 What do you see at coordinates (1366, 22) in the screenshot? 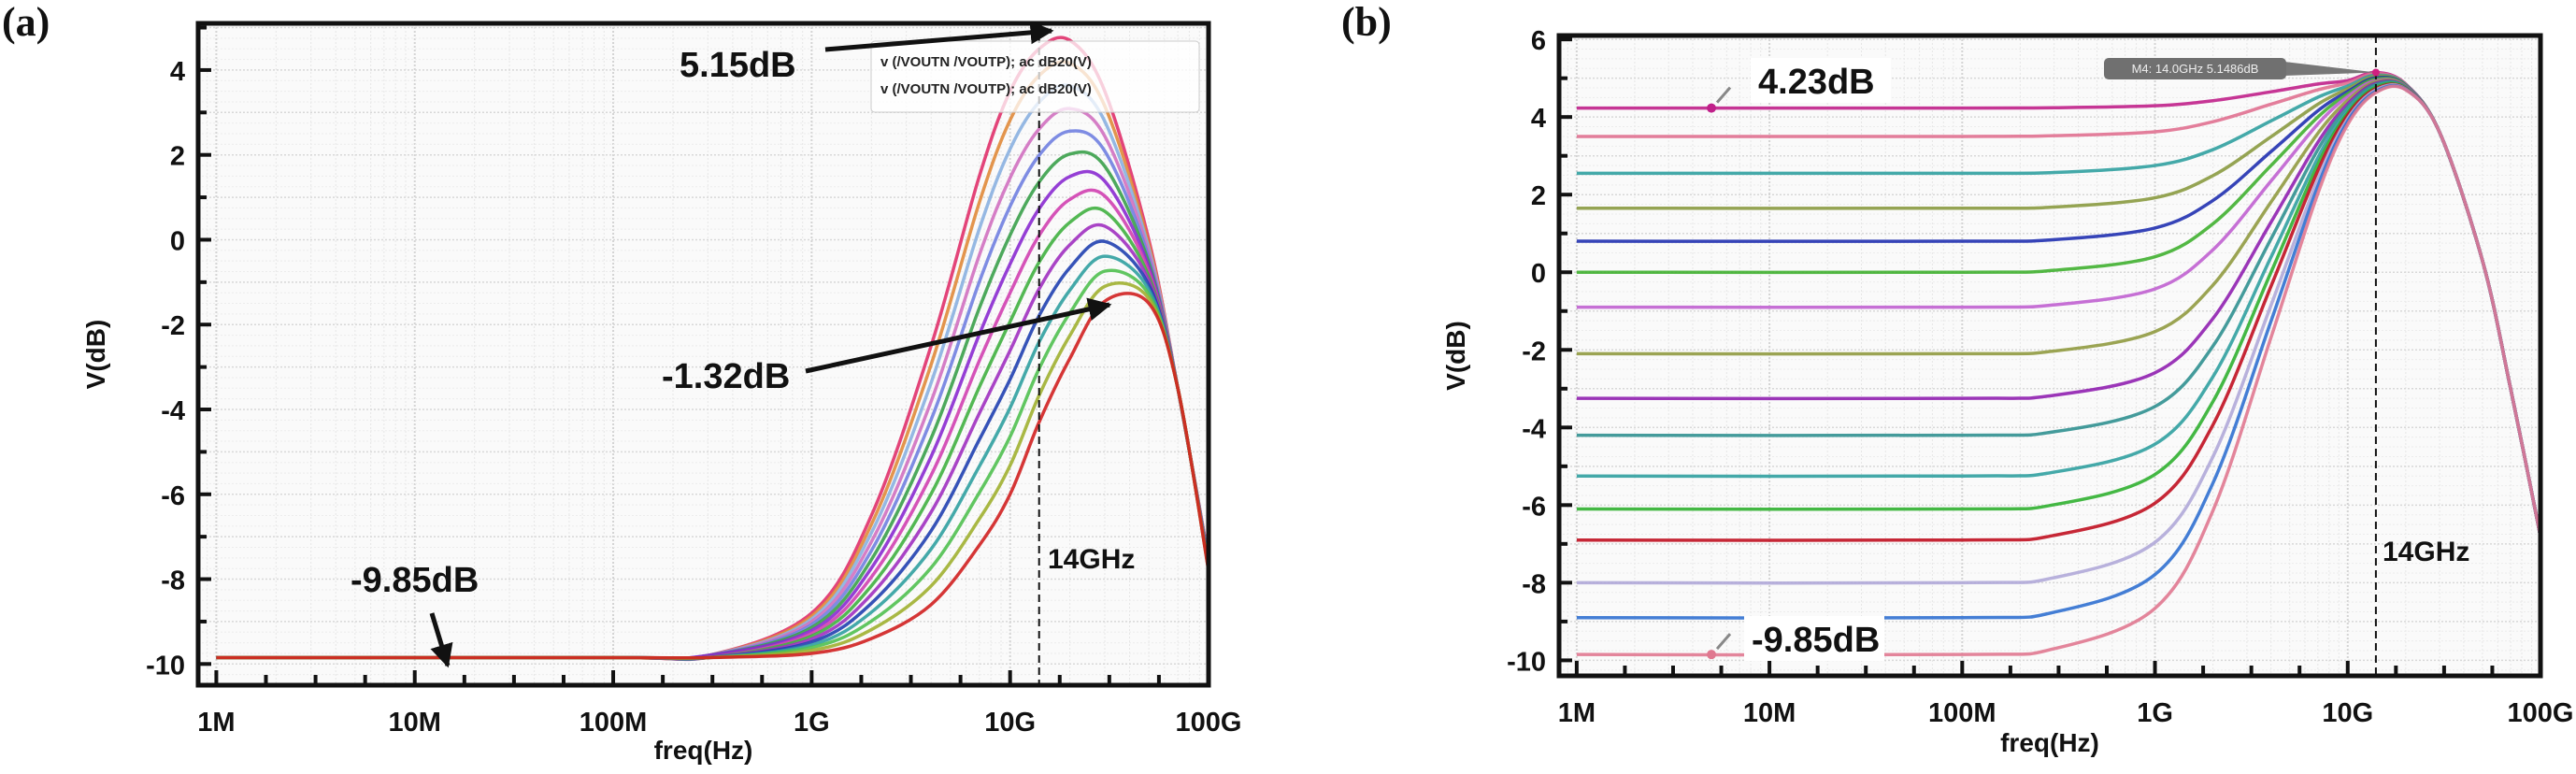
I see `panel-label: (b)` at bounding box center [1366, 22].